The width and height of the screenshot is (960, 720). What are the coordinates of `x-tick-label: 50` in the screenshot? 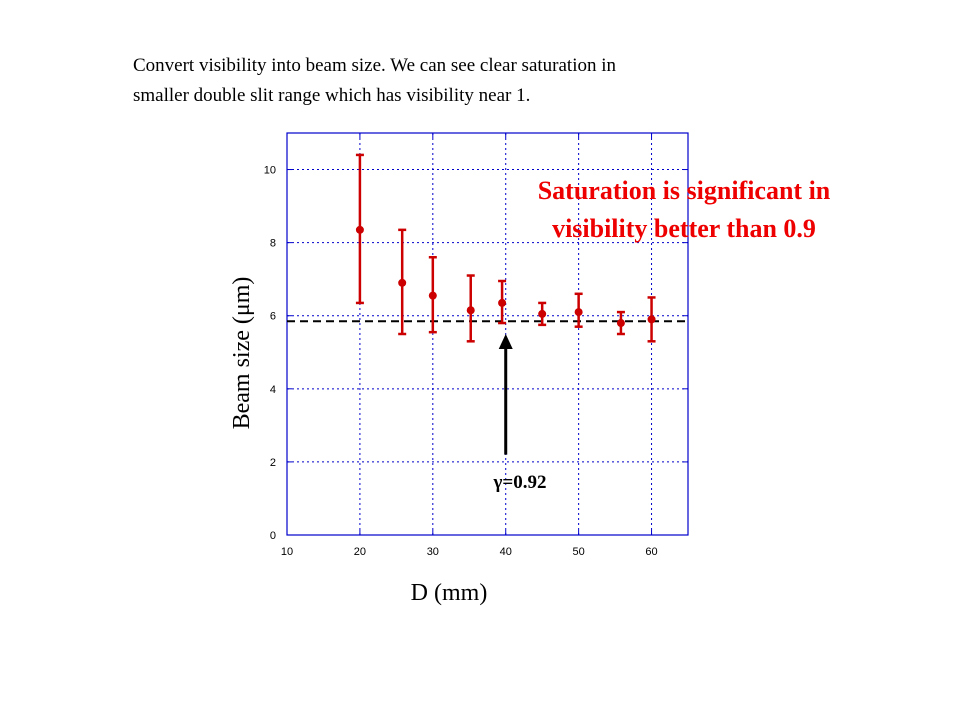 It's located at (579, 552).